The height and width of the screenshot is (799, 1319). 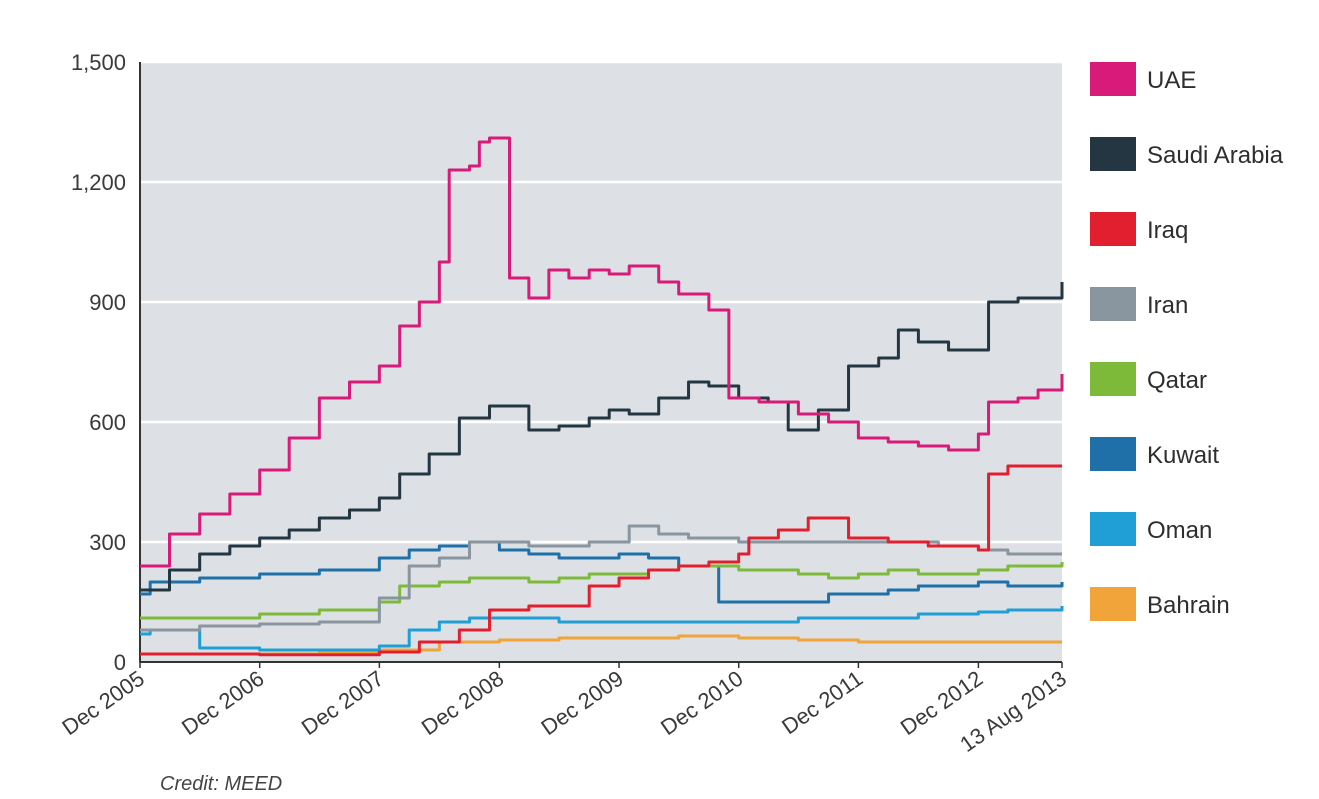 I want to click on series-line-kuwait, so click(x=602, y=572).